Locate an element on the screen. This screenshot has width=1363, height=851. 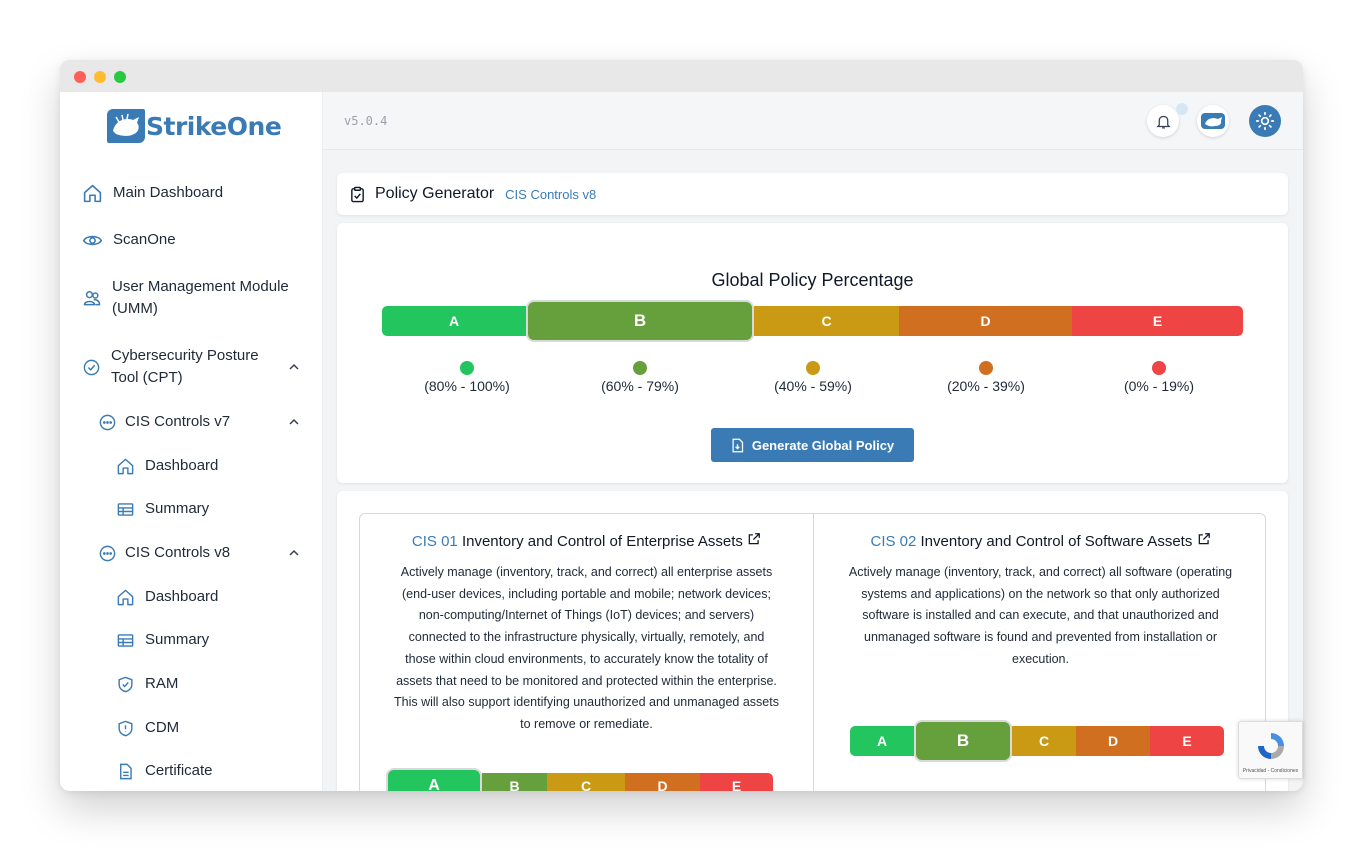
sidebar-item-cpt: Cybersecurity Posture Tool (CPT) is located at coordinates (202, 367).